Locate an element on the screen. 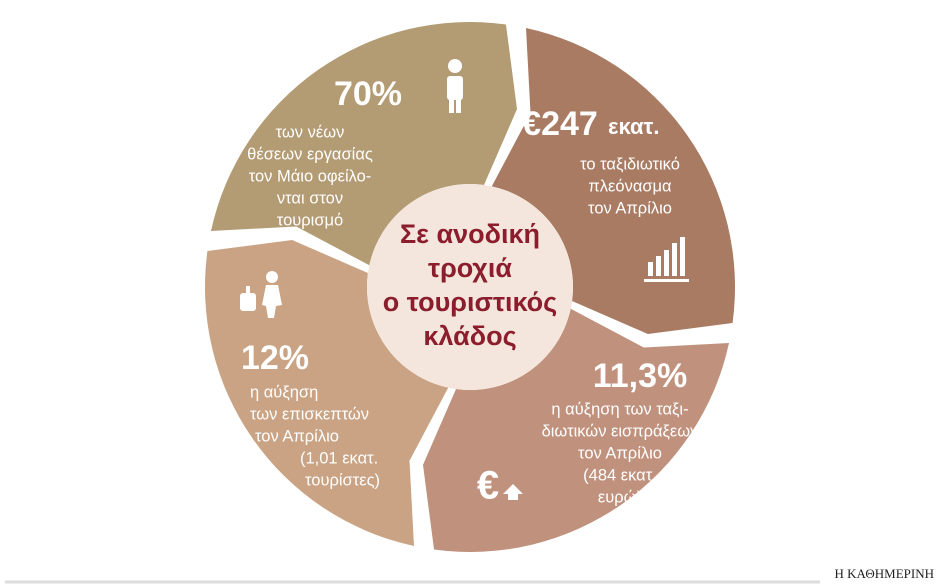 The image size is (940, 587). segment-line: νται στον is located at coordinates (310, 198).